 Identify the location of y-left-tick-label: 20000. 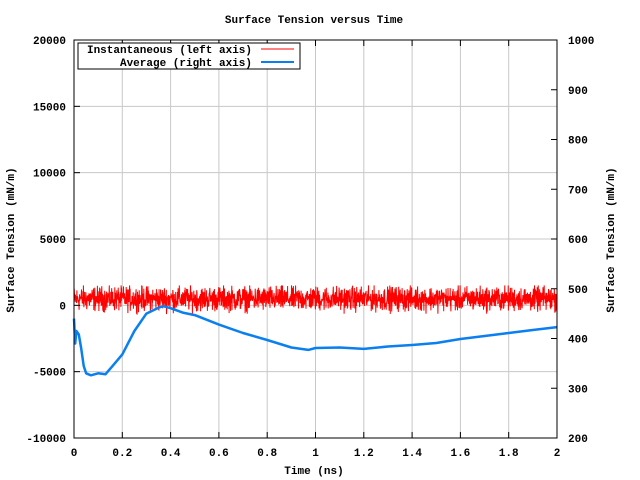
(49, 42).